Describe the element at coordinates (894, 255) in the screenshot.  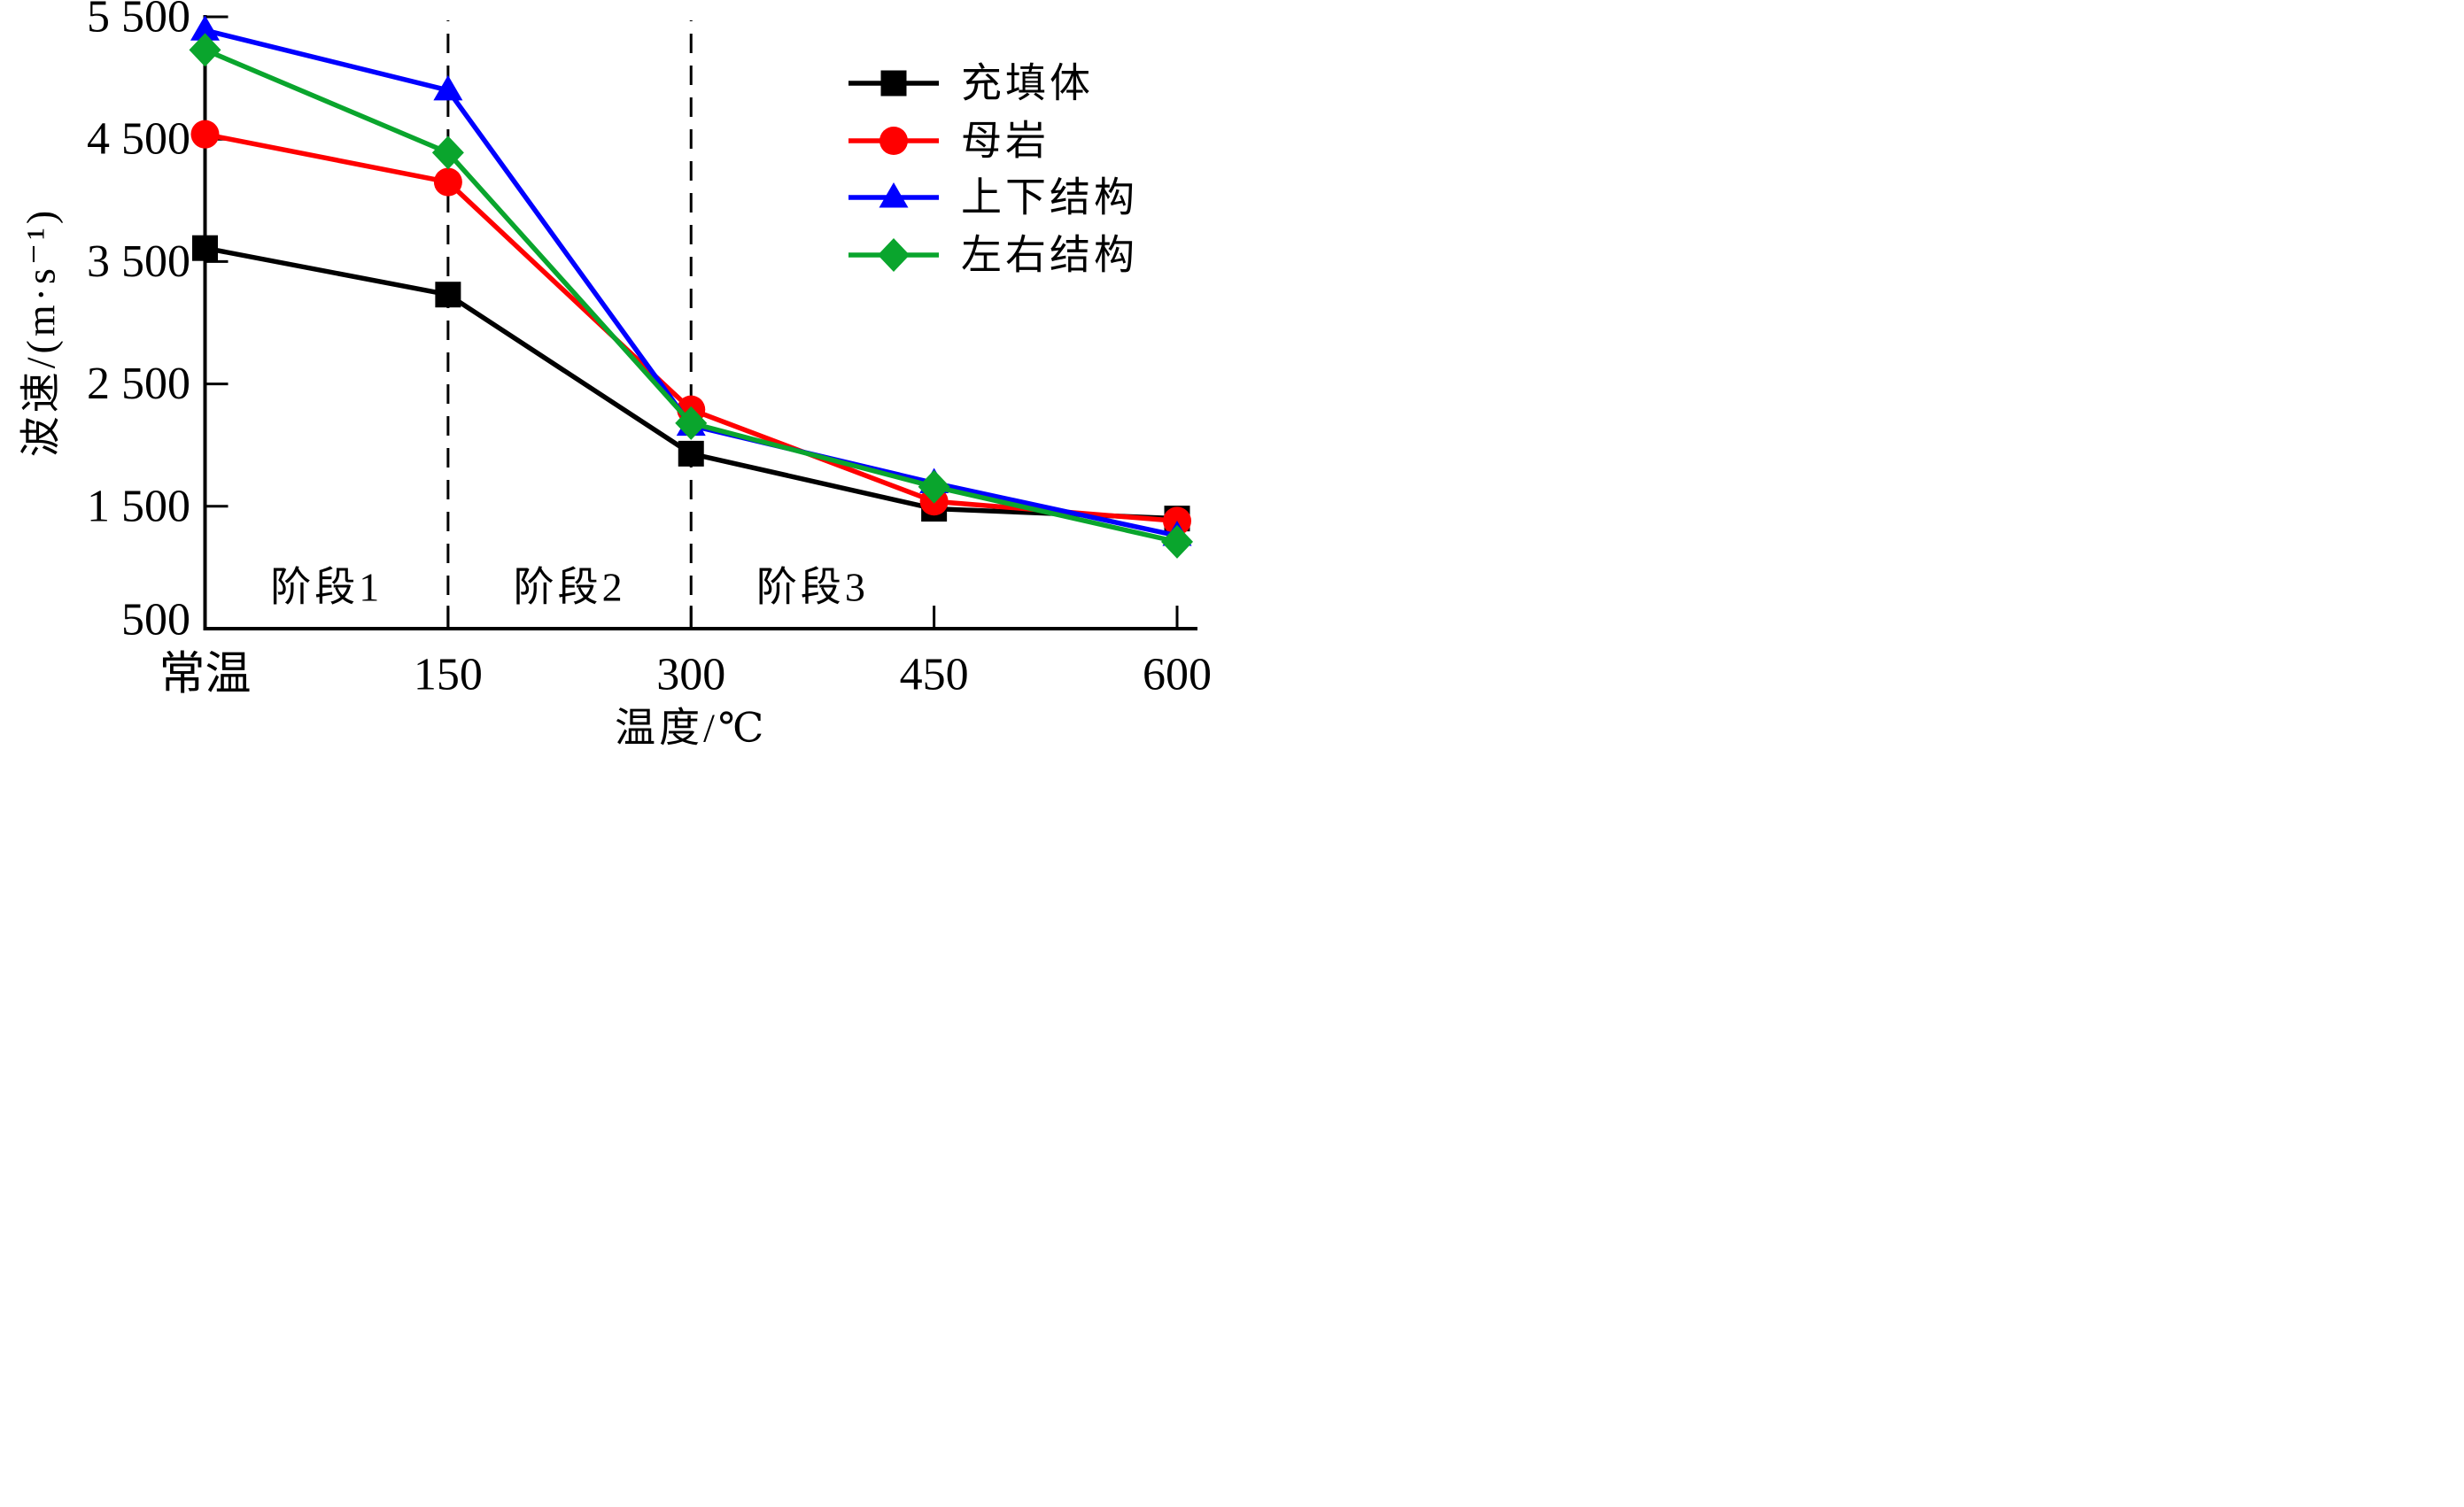
I see `legend-marker-left-right-structure-icon` at that location.